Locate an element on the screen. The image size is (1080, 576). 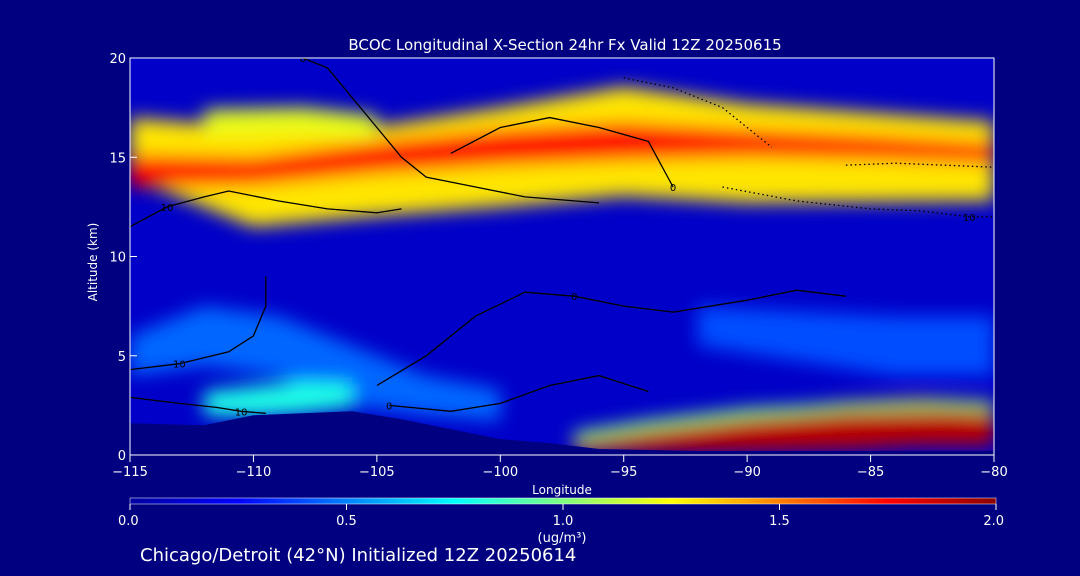
contour-label-7: 10 is located at coordinates (969, 218).